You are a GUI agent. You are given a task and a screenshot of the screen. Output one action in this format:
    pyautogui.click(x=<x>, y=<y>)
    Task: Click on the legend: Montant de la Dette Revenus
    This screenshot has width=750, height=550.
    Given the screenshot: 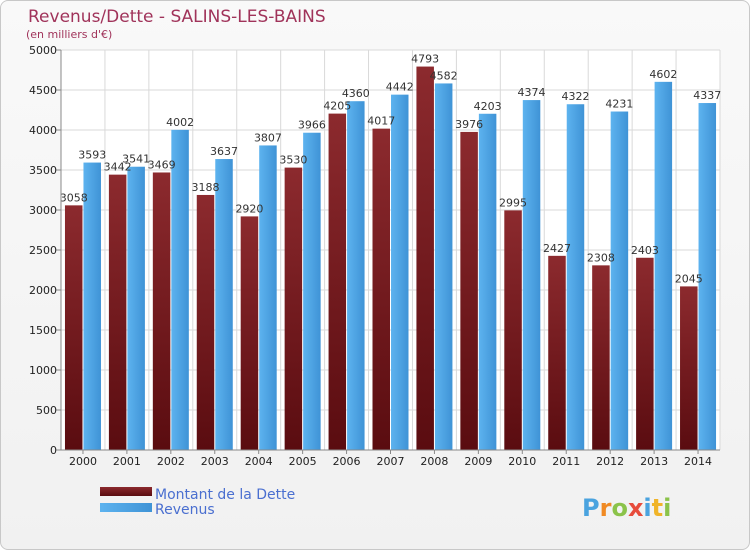 What is the action you would take?
    pyautogui.click(x=197, y=502)
    